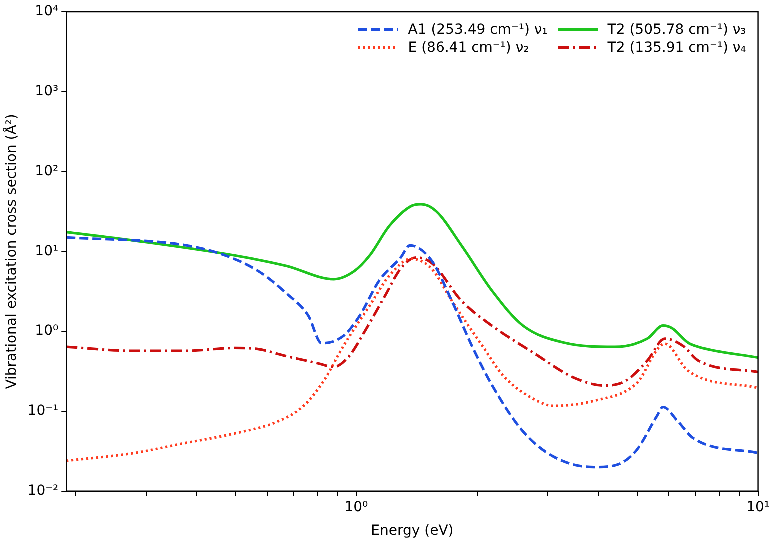  Describe the element at coordinates (47, 171) in the screenshot. I see `y-tick-label: 10²` at that location.